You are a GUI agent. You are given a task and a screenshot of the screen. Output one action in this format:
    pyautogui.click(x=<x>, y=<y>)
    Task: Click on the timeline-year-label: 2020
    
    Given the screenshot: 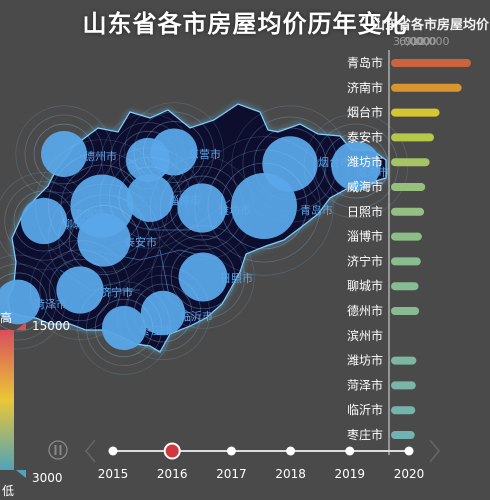 What is the action you would take?
    pyautogui.click(x=409, y=474)
    